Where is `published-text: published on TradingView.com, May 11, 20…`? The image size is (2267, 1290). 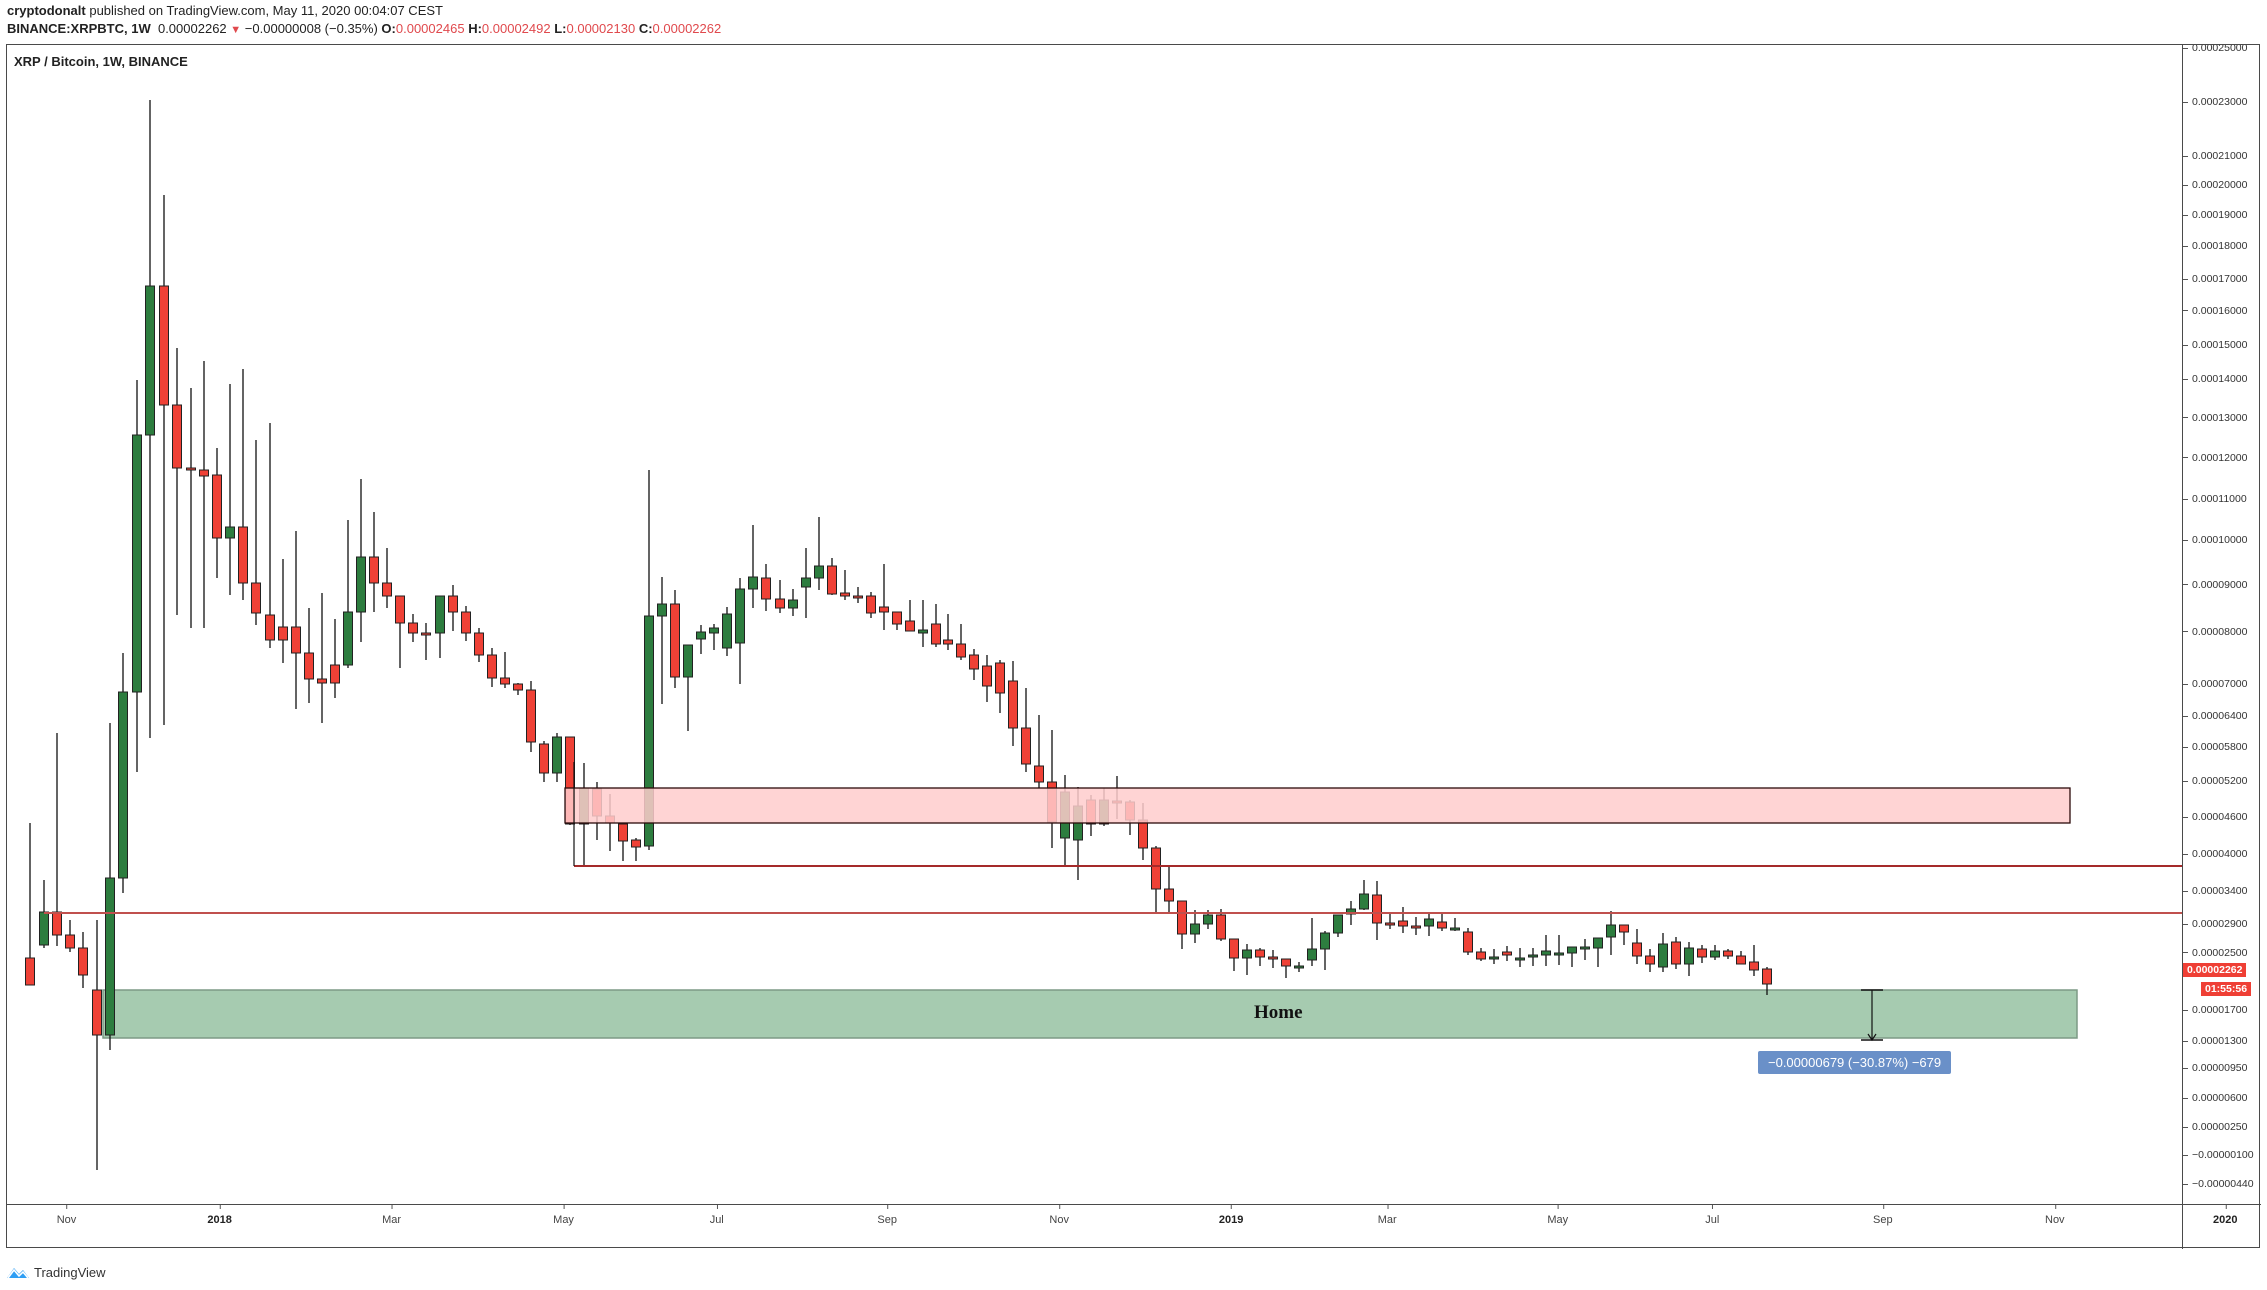
published-text: published on TradingView.com, May 11, 20… is located at coordinates (264, 10).